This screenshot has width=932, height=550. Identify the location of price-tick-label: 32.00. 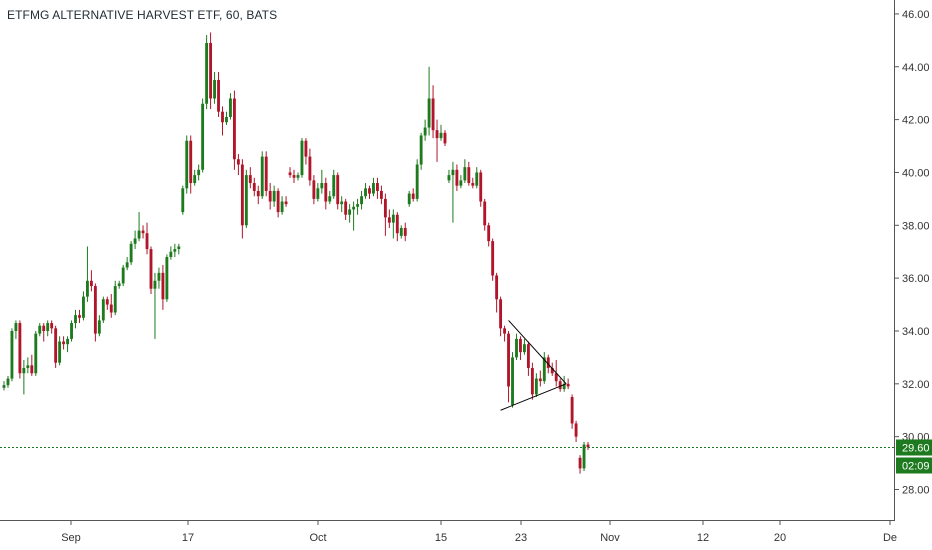
(916, 385).